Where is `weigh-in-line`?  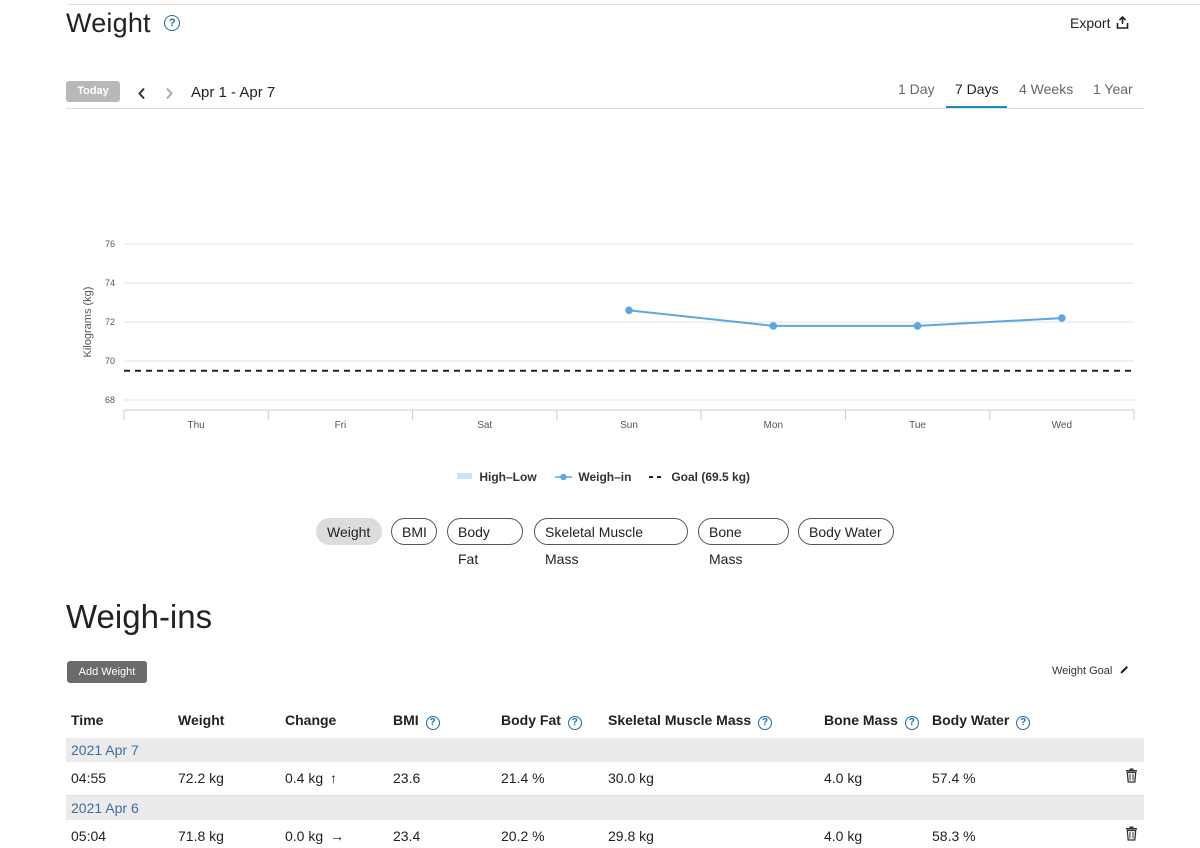
weigh-in-line is located at coordinates (845, 318).